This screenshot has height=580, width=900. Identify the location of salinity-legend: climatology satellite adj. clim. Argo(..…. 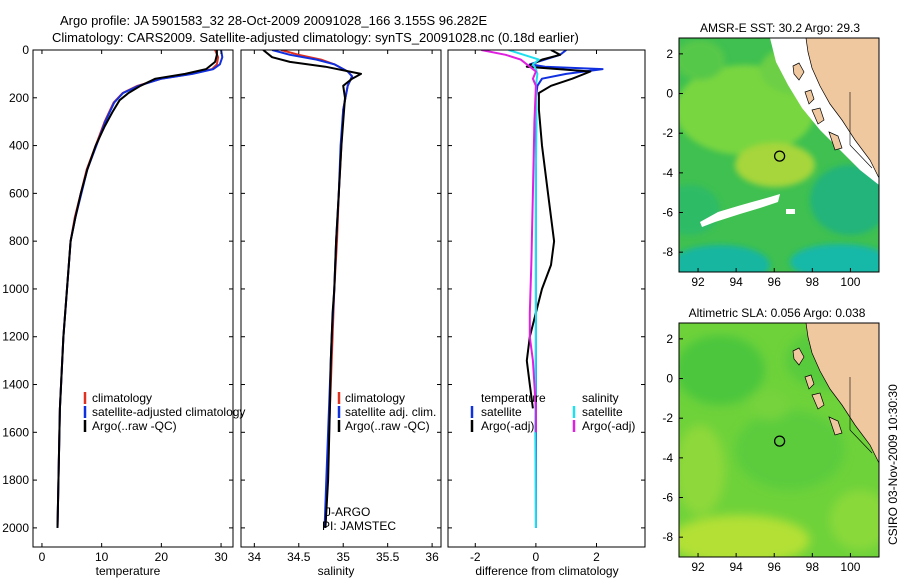
(386, 412).